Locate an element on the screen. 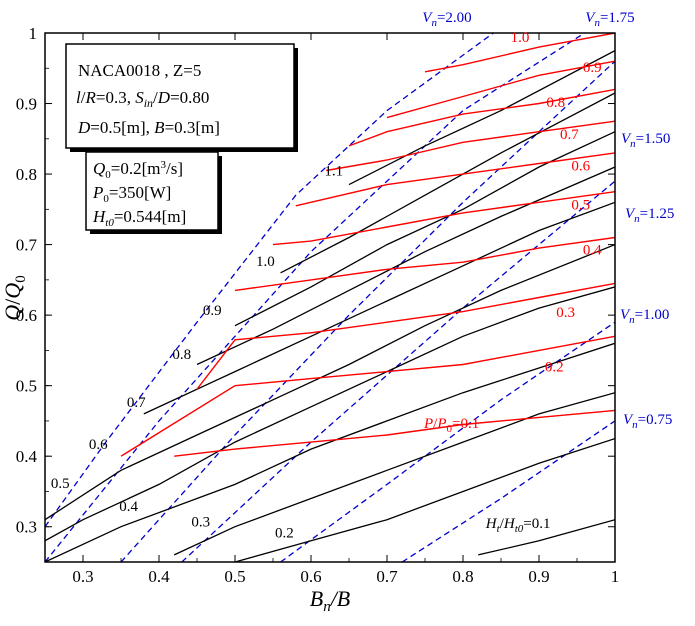 This screenshot has height=626, width=695. head-line-0.2 is located at coordinates (424, 499).